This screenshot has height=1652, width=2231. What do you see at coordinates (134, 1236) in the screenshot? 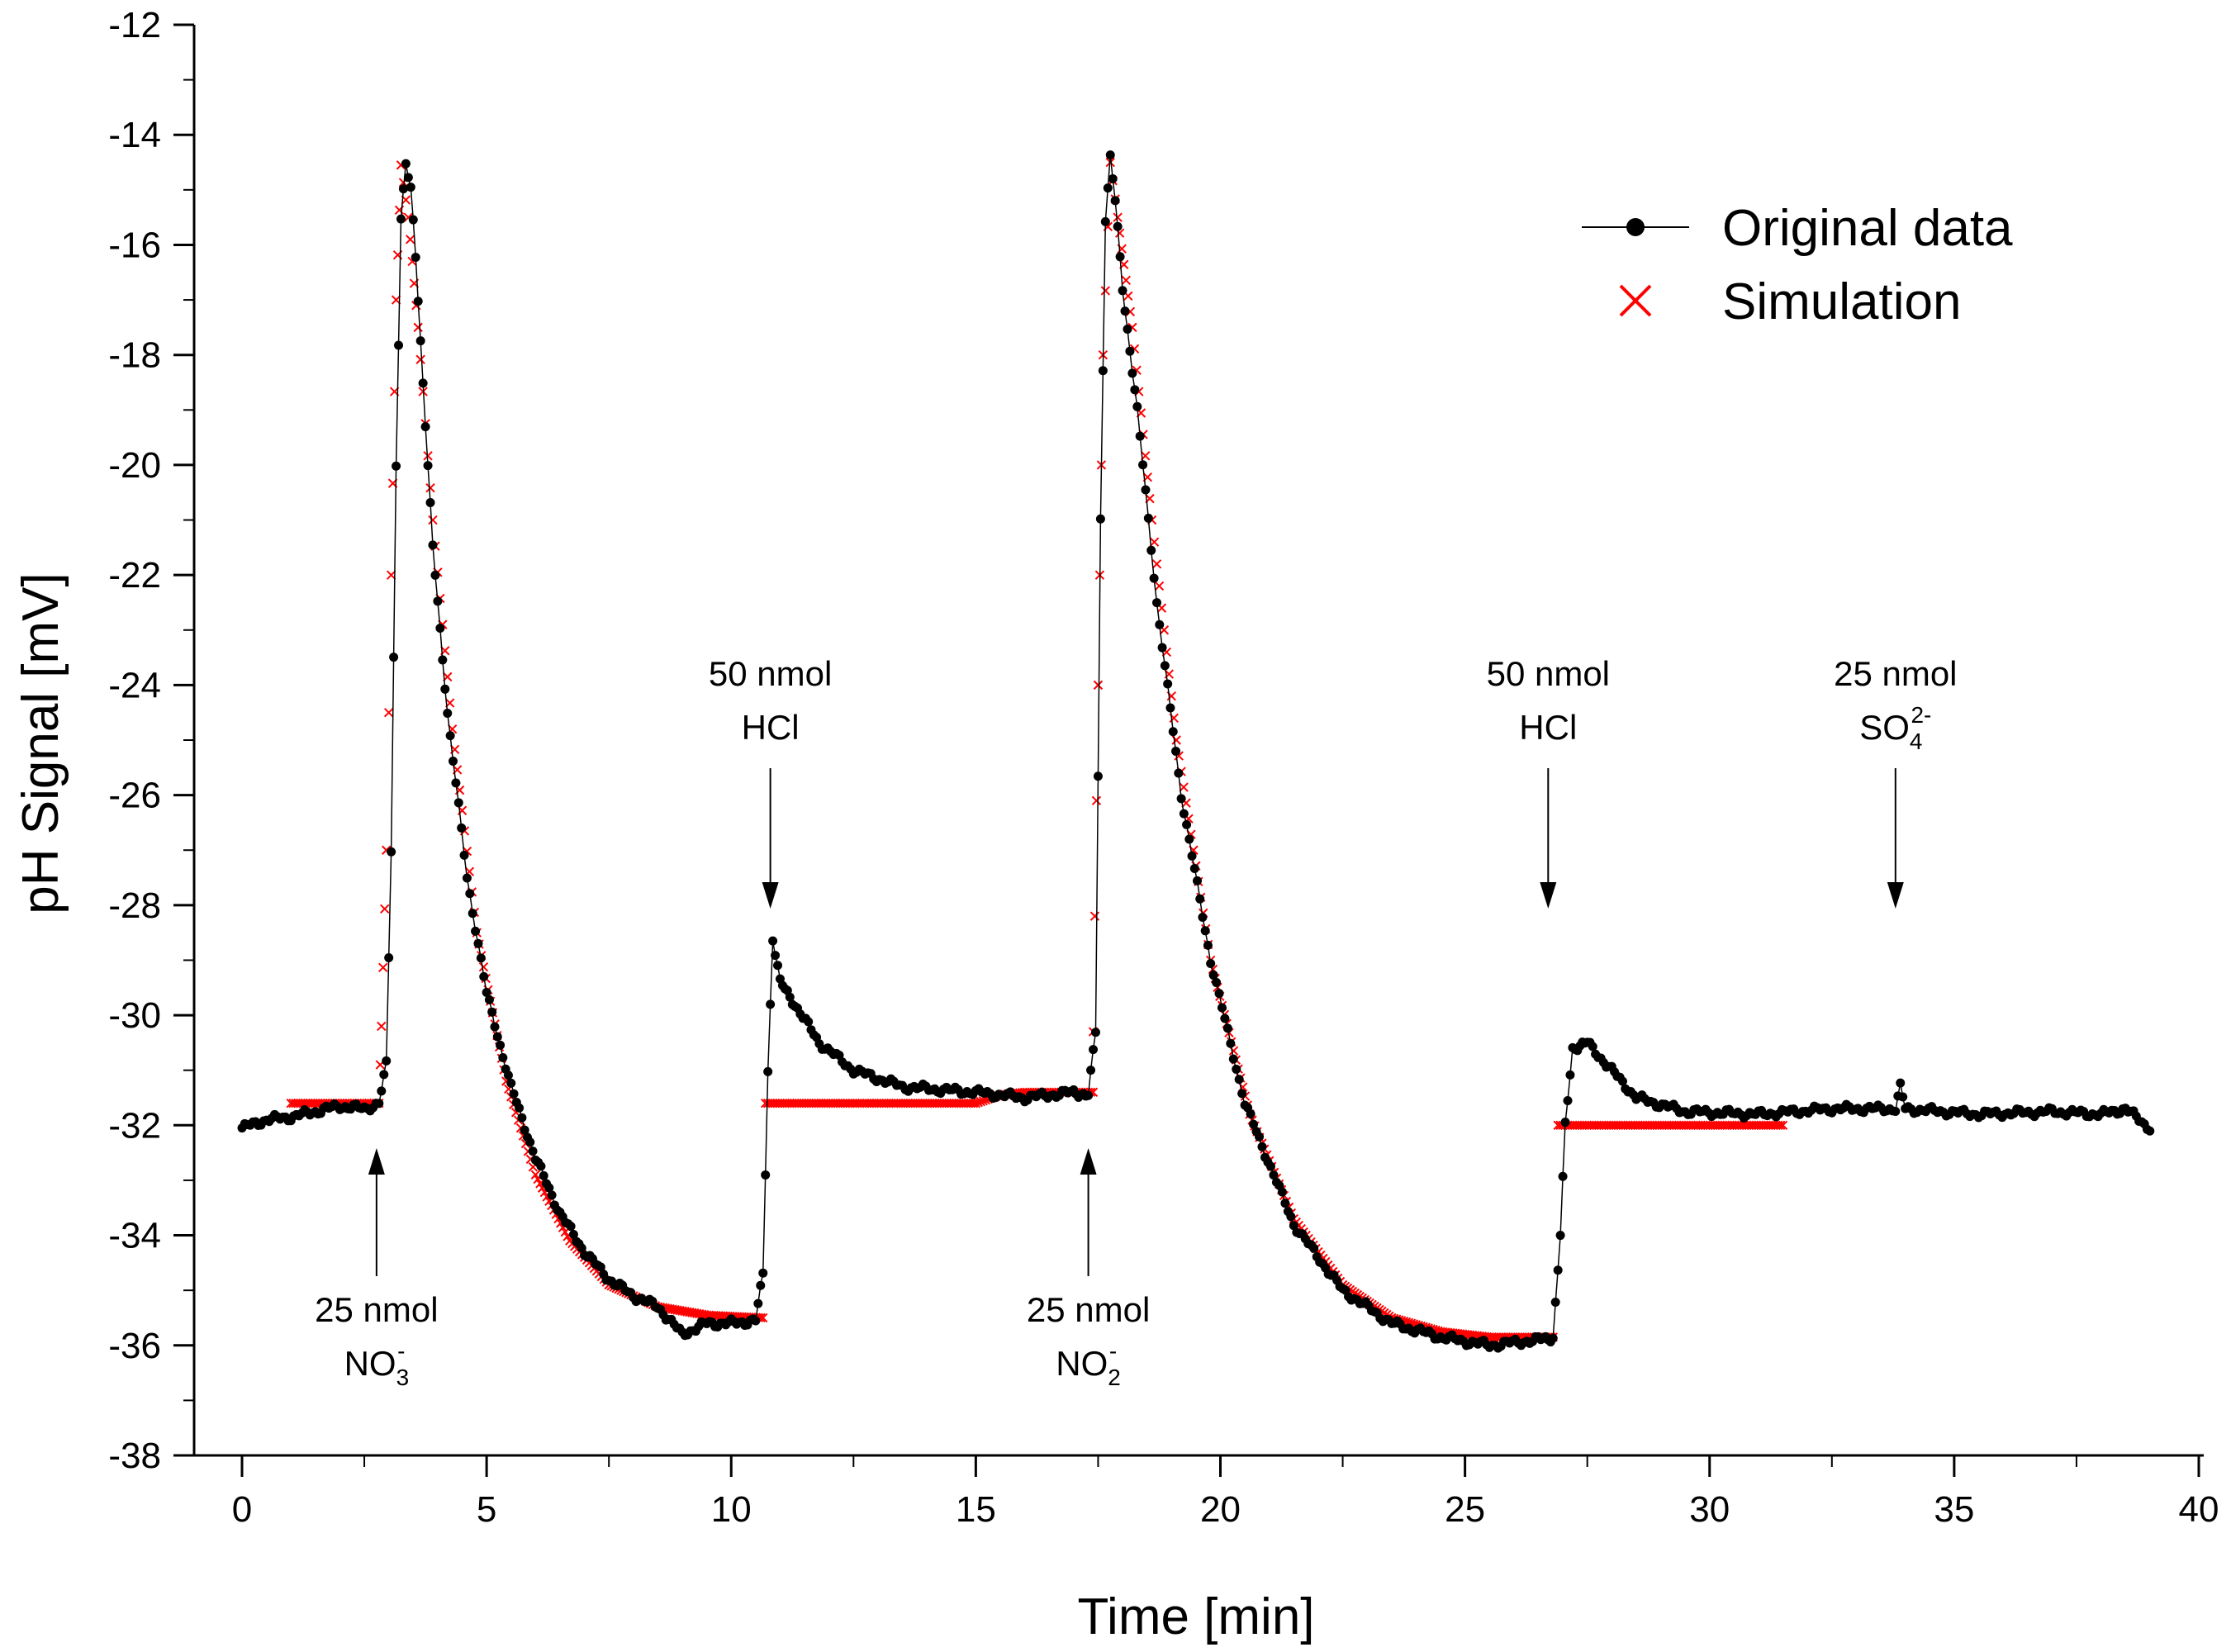
I see `y-tick-label: -34` at bounding box center [134, 1236].